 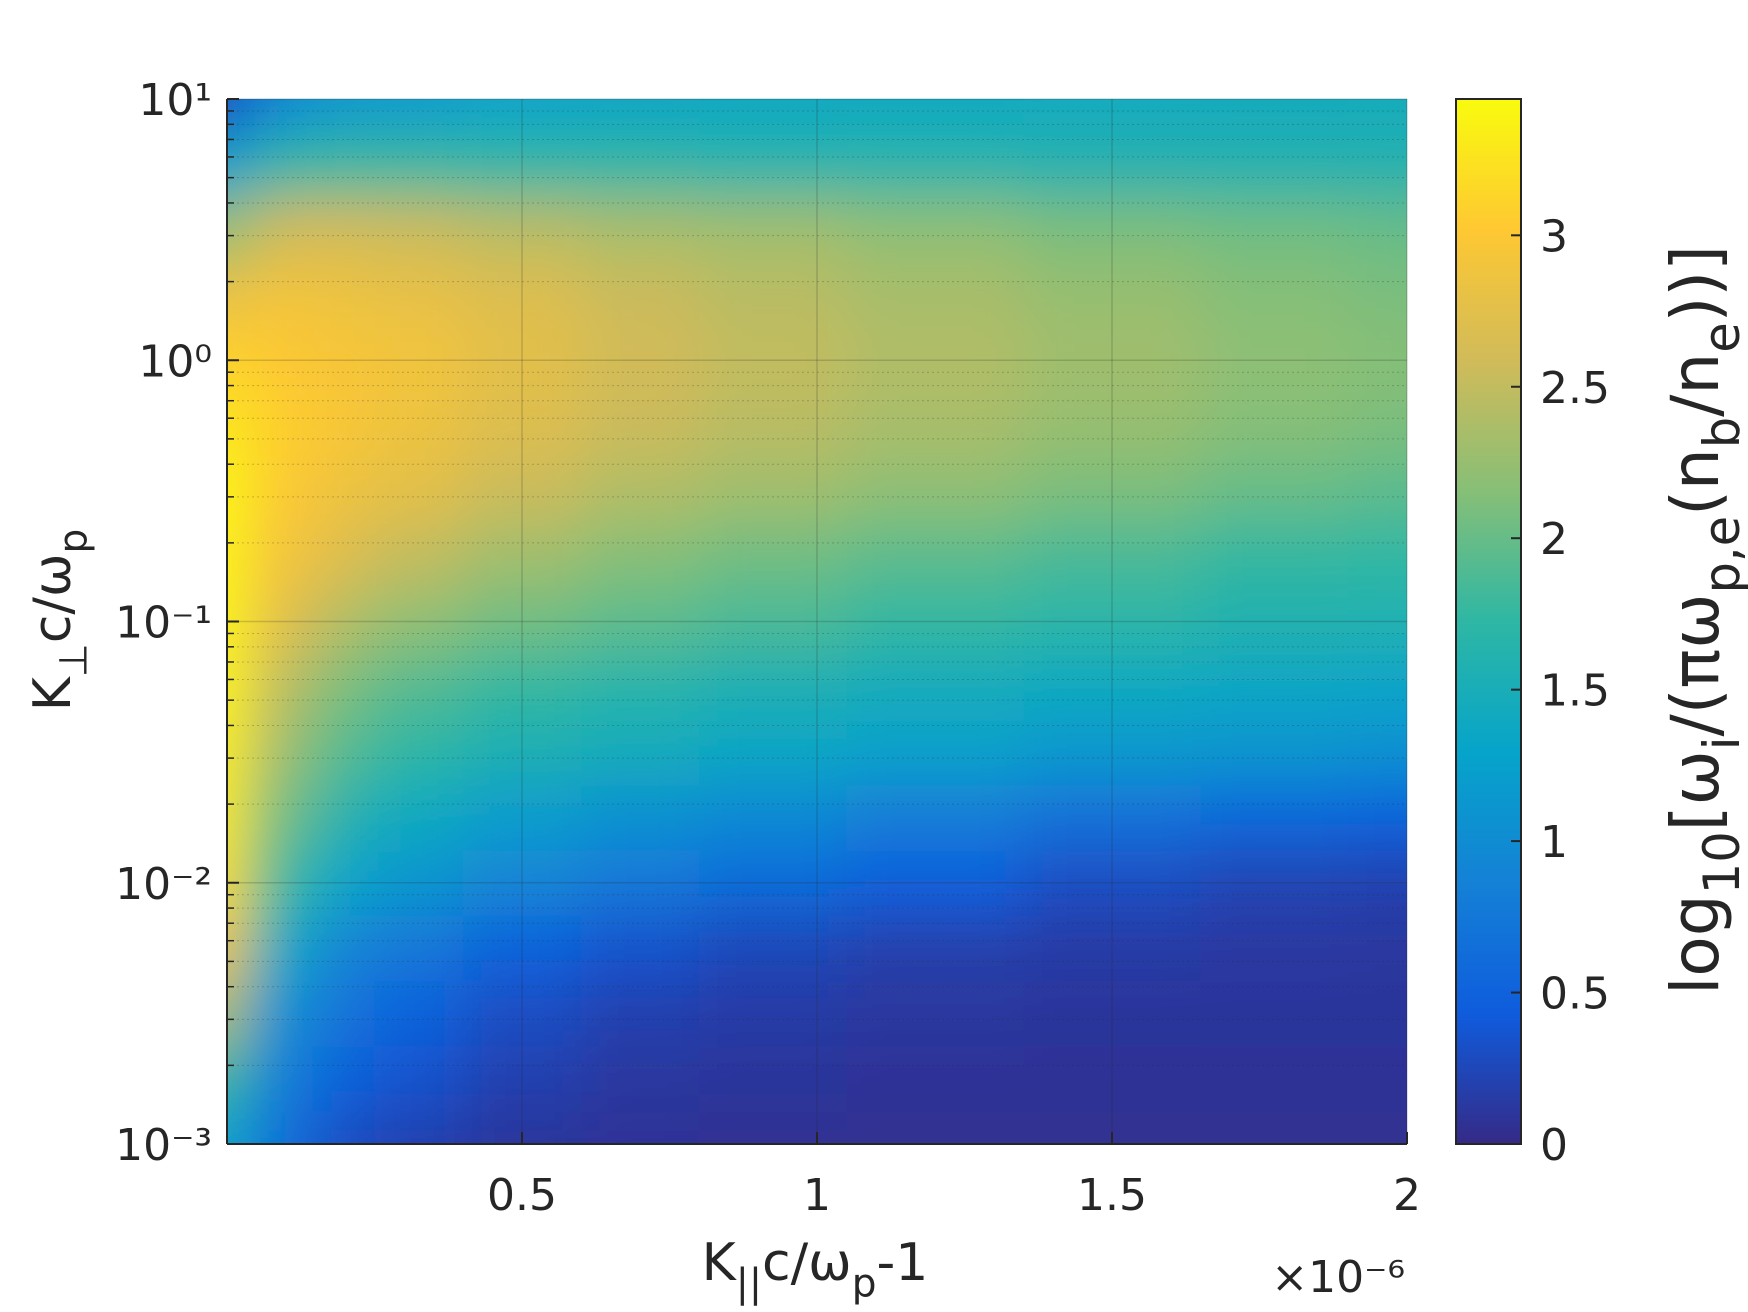 What do you see at coordinates (175, 100) in the screenshot?
I see `y-tick-label: 10¹` at bounding box center [175, 100].